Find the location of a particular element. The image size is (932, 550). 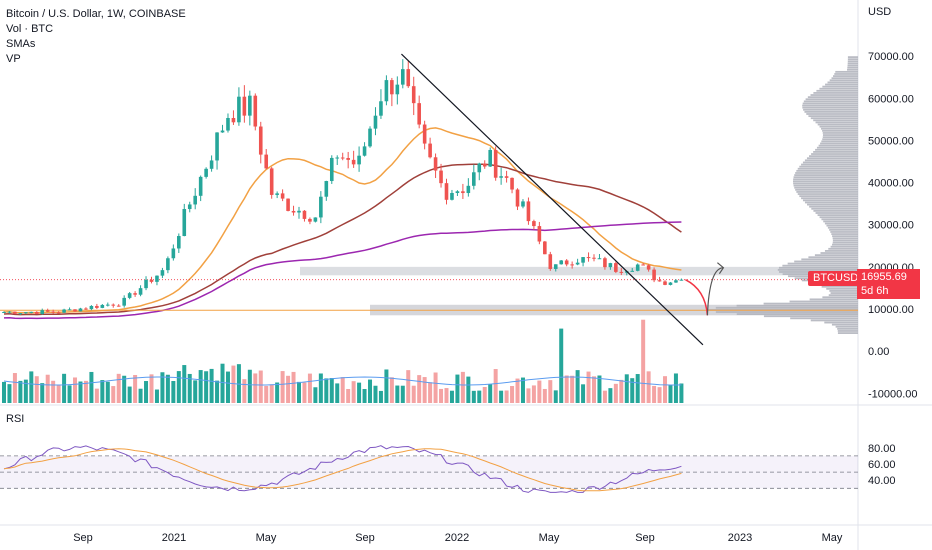

last-price-value: 16955.69 is located at coordinates (884, 277).